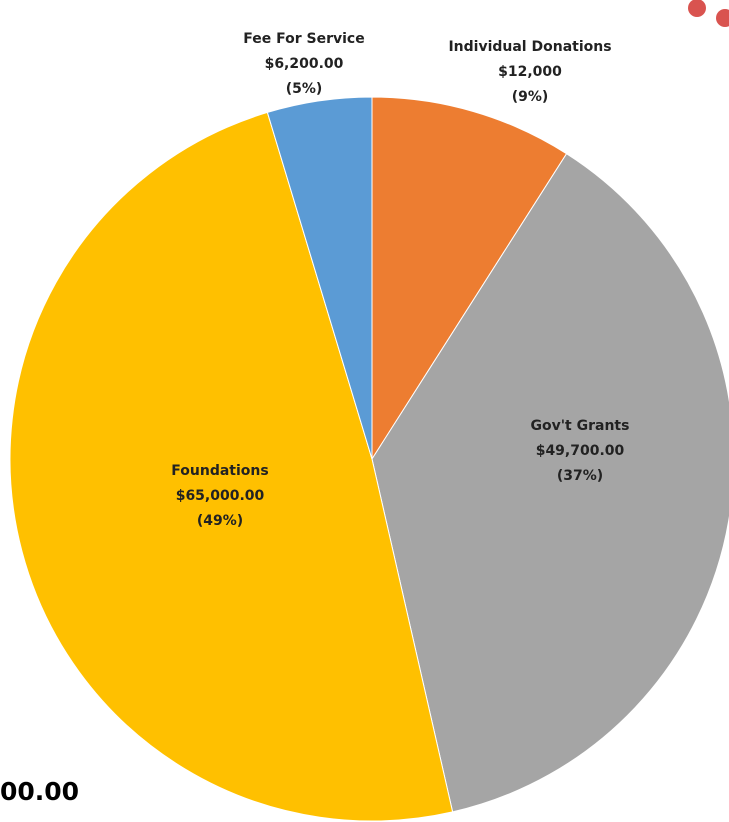 This screenshot has height=822, width=729. Describe the element at coordinates (580, 426) in the screenshot. I see `slice-category-label: Gov't Grants` at that location.